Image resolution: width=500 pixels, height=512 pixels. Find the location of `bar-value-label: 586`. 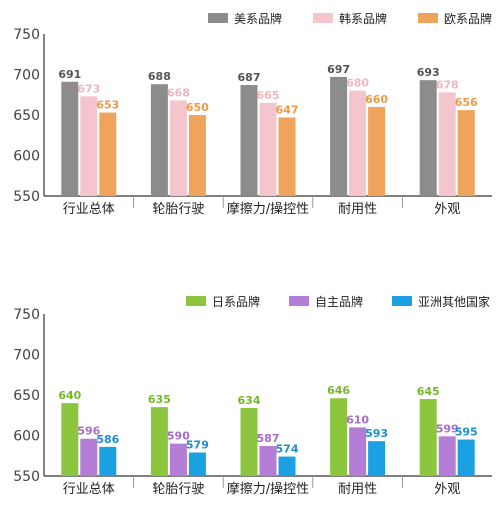

bar-value-label: 586 is located at coordinates (107, 439).